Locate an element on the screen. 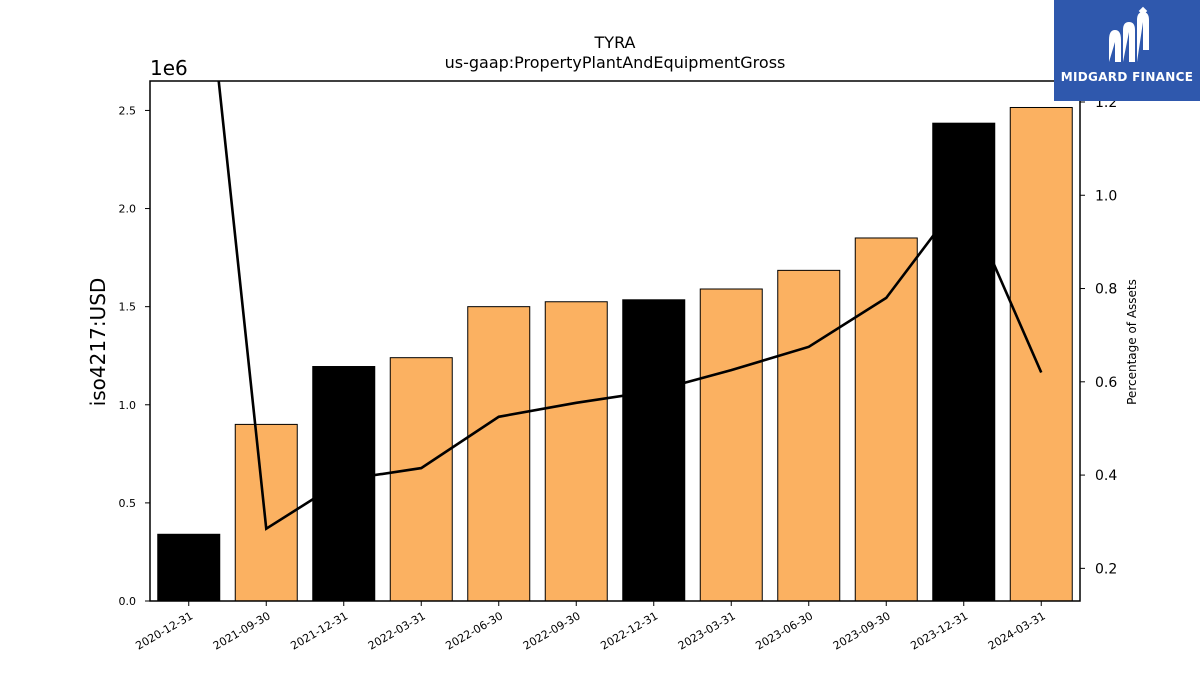  y-tick-label: 1.0 is located at coordinates (128, 405).